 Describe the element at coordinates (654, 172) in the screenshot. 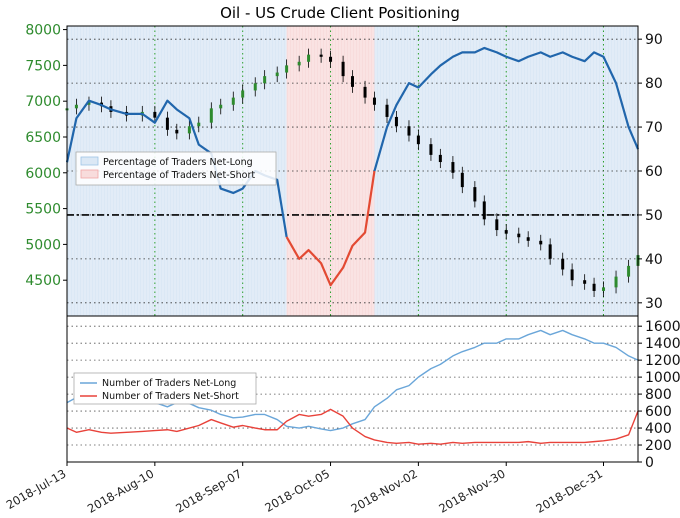

I see `right-tick-label: 60` at that location.